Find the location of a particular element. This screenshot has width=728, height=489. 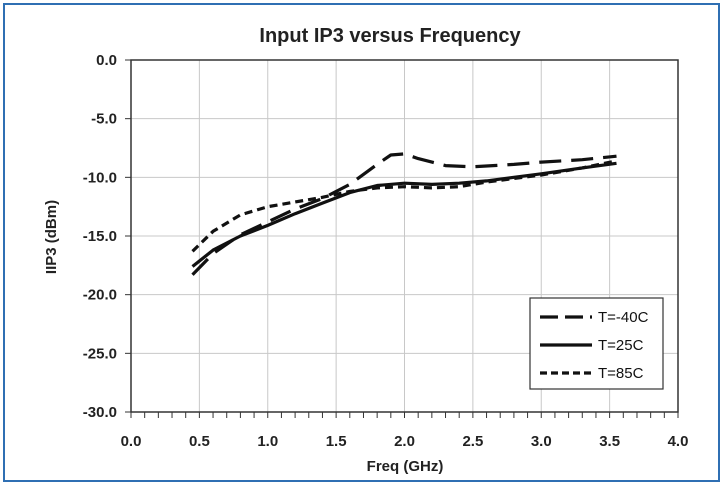

y-axis-label: IIP3 (dBm) is located at coordinates (51, 237).